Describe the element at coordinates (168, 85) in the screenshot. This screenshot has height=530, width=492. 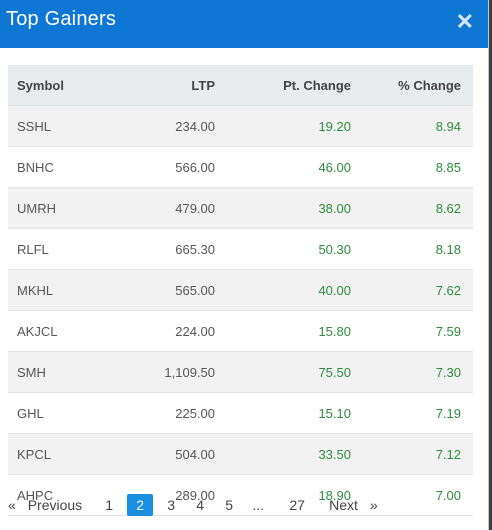
I see `header-ltp: LTP` at that location.